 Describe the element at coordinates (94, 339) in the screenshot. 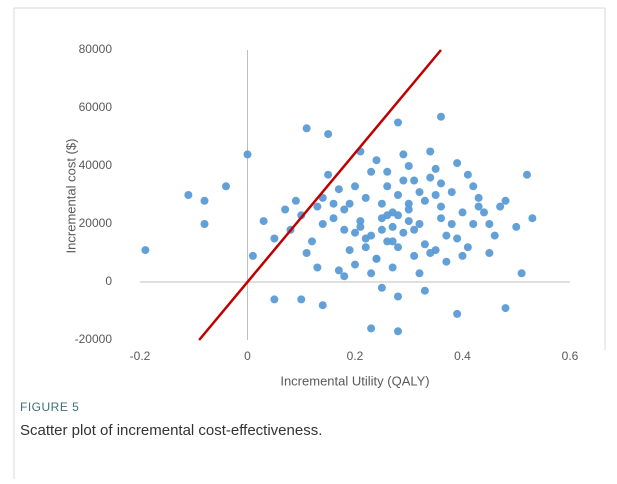

I see `y-tick-label: -20000` at that location.